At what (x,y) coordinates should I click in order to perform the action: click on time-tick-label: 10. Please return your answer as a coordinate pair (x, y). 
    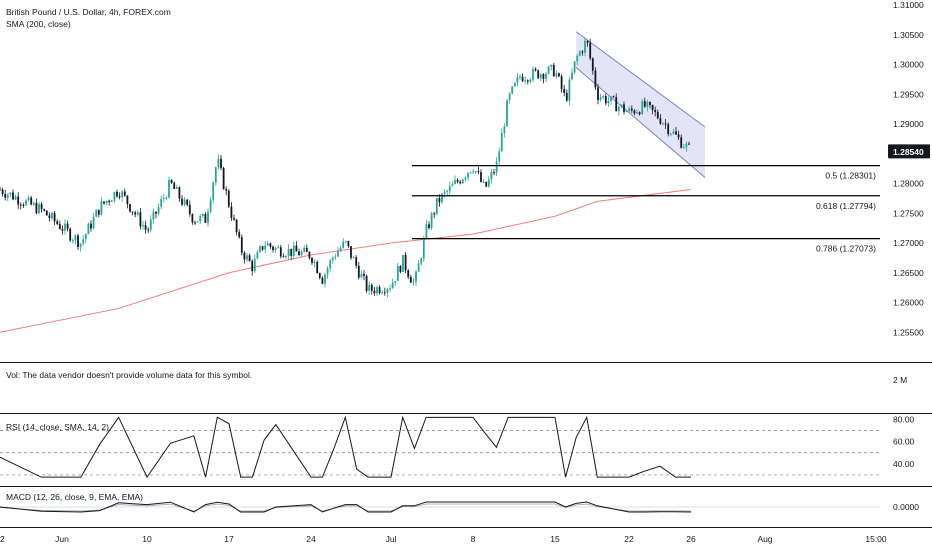
    Looking at the image, I should click on (147, 539).